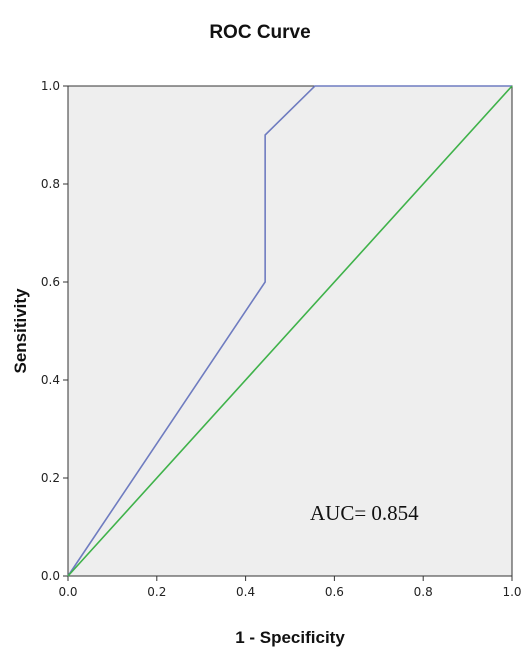  I want to click on auc-annotation: AUC= 0.854, so click(364, 513).